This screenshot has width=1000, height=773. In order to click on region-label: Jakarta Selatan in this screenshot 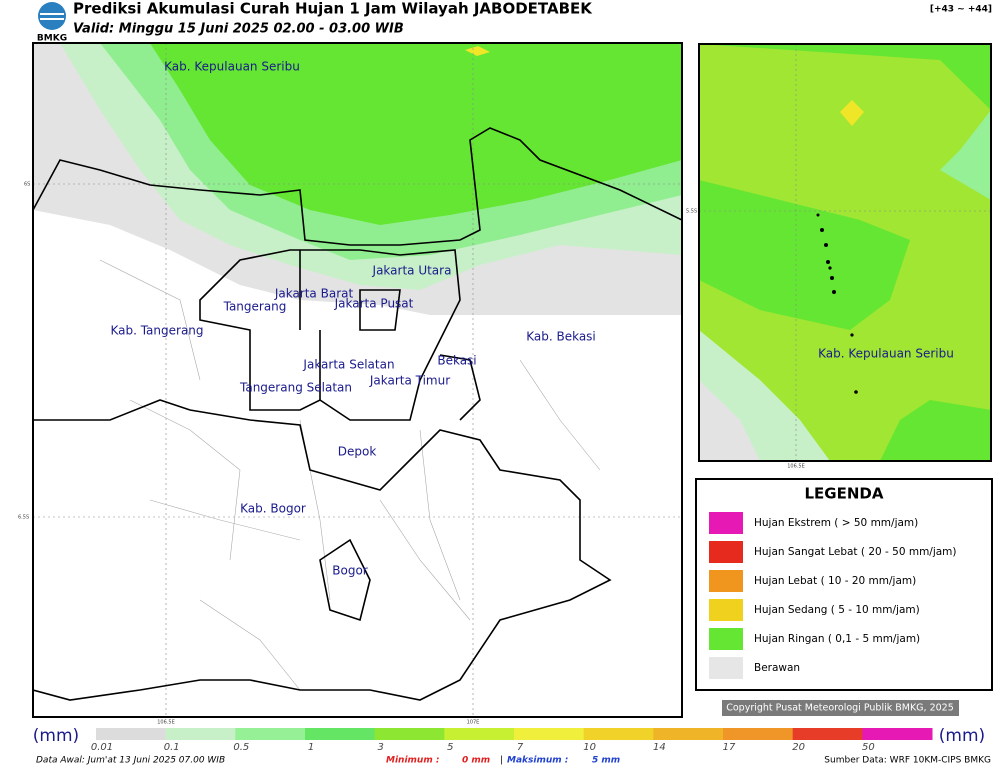, I will do `click(348, 365)`.